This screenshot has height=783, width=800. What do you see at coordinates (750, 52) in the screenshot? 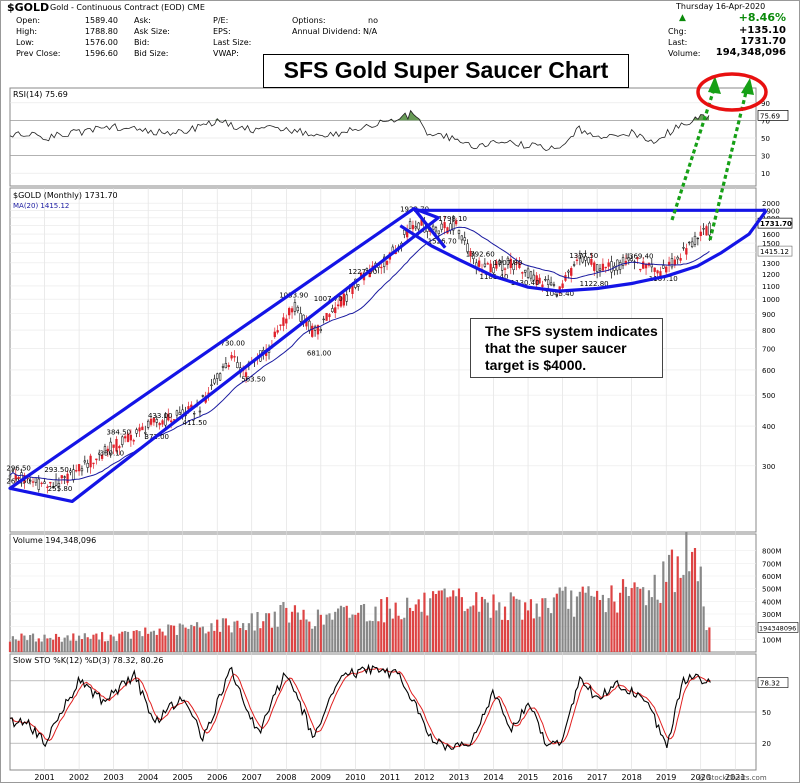
I see `volume-value: 194,348,096` at bounding box center [750, 52].